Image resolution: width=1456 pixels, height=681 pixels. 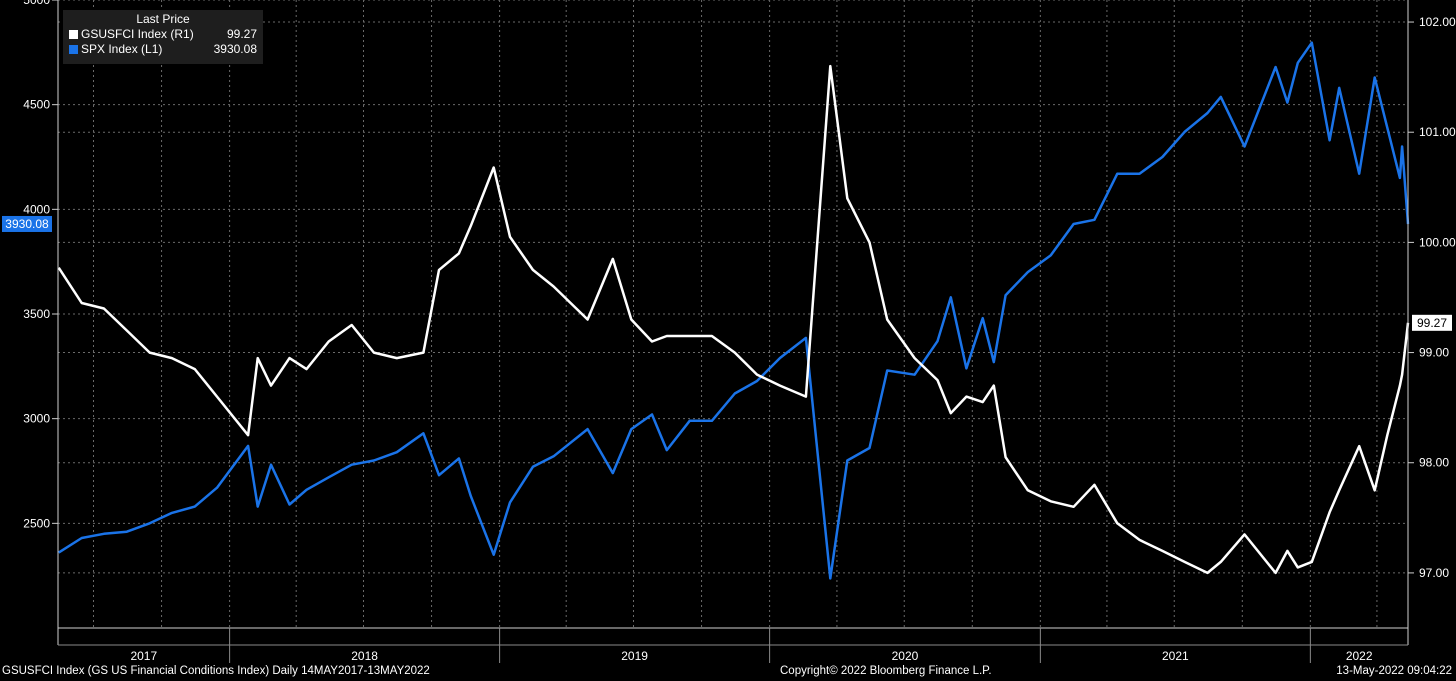 I want to click on x-year-label: 2021, so click(x=1175, y=656).